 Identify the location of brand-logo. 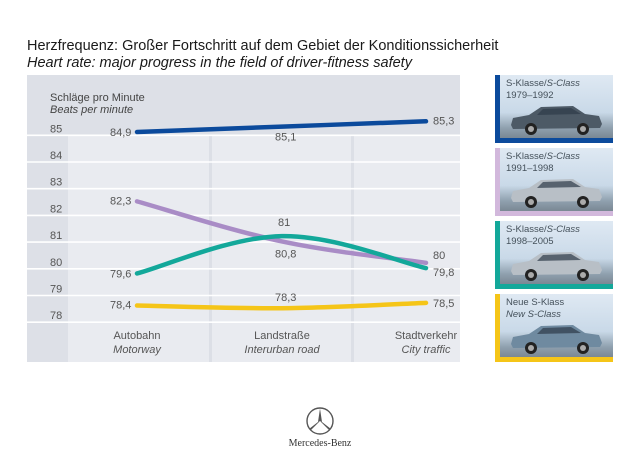
(320, 423).